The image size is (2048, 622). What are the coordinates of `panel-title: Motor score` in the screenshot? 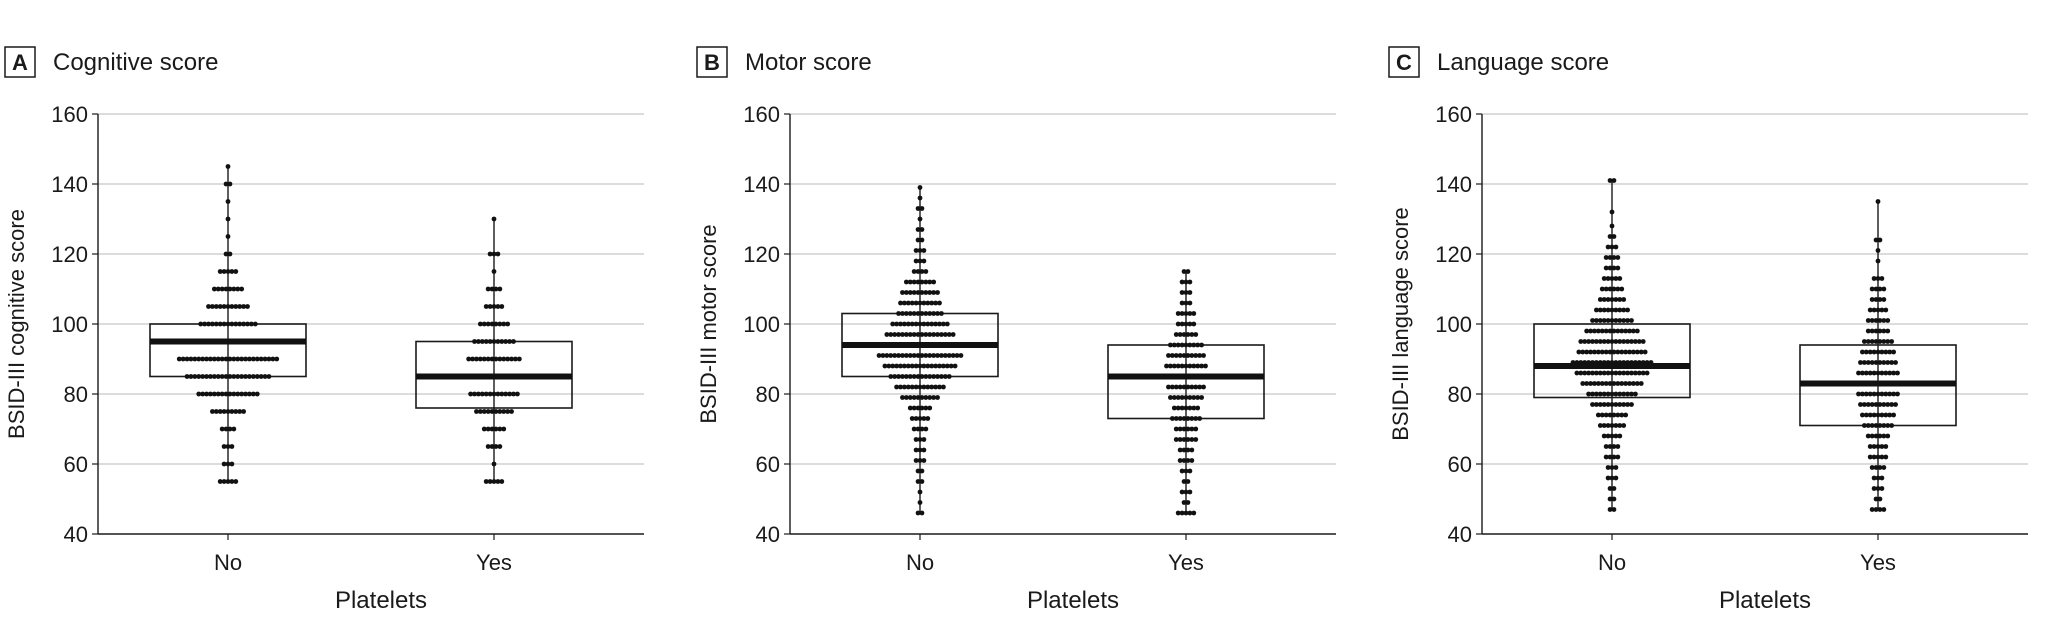 It's located at (808, 62).